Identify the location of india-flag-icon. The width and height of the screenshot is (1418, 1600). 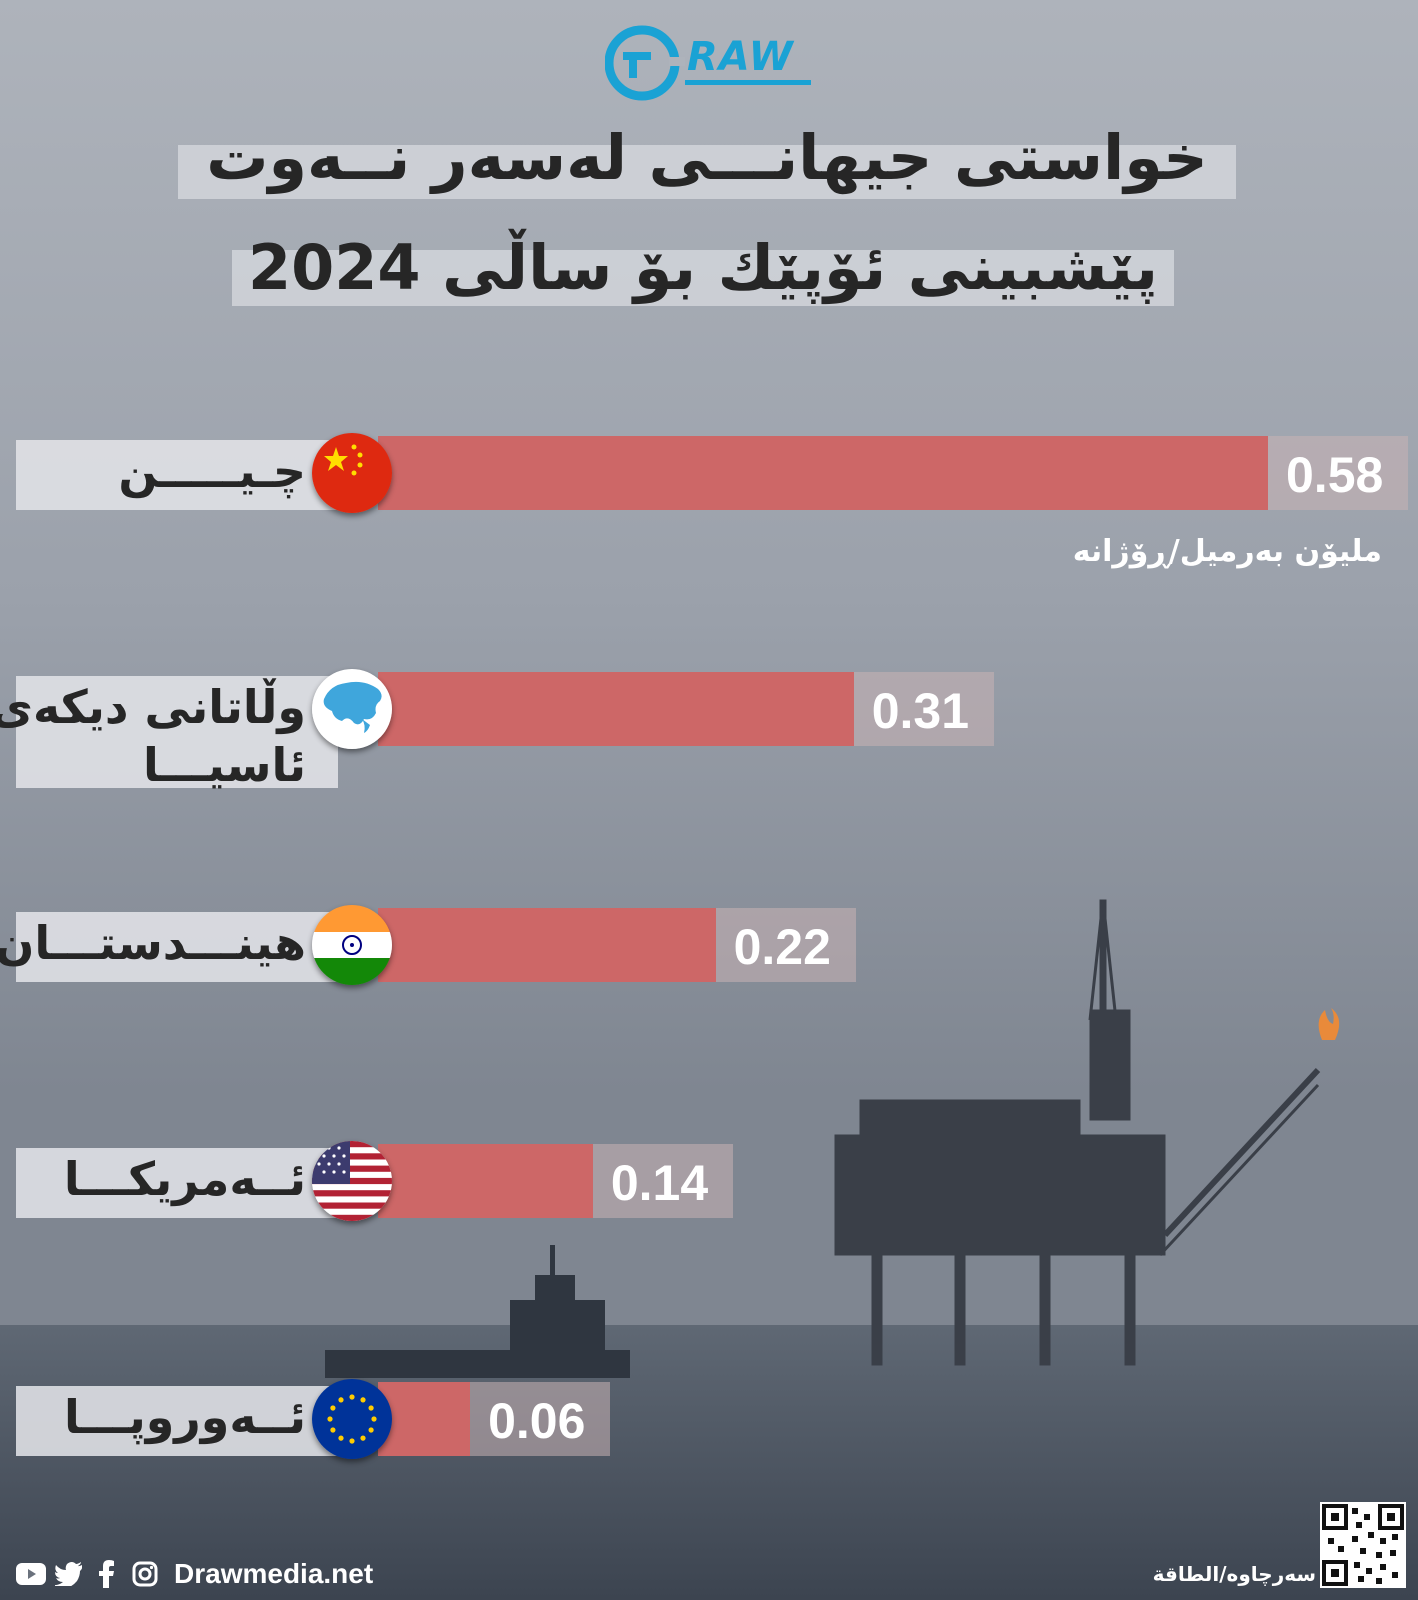
(352, 945).